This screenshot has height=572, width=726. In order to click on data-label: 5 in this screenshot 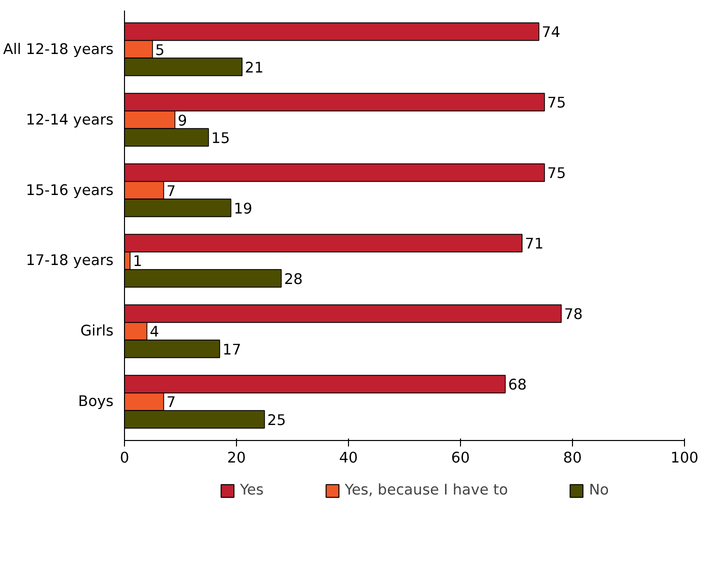, I will do `click(160, 50)`.